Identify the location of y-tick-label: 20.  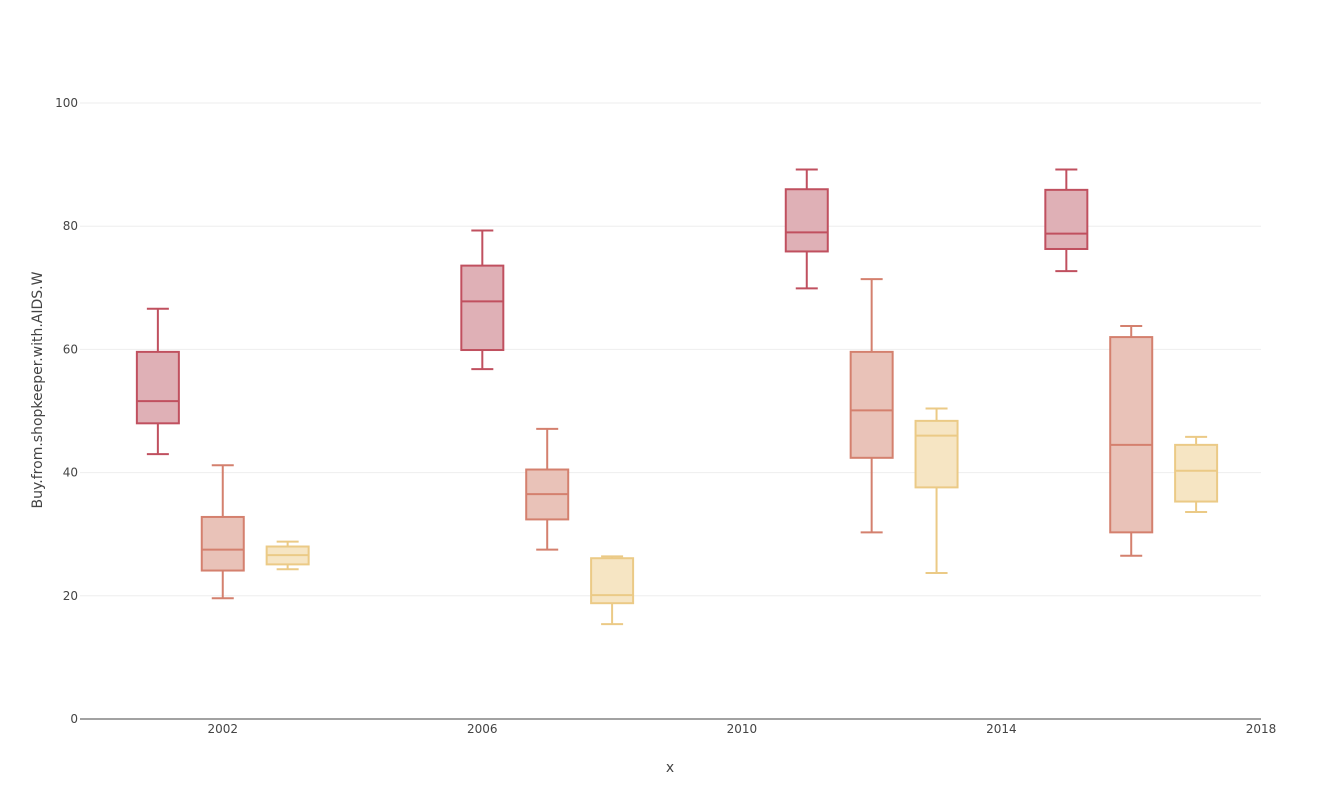
(70, 596).